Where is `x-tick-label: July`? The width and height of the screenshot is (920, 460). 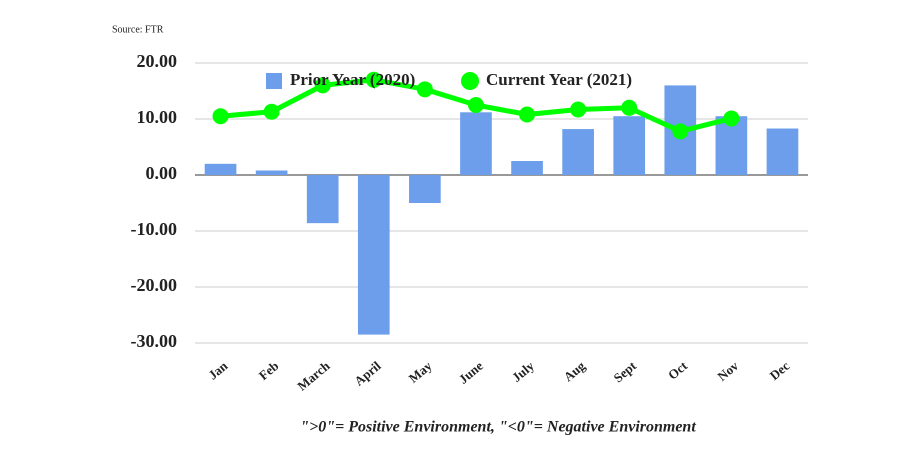 x-tick-label: July is located at coordinates (523, 371).